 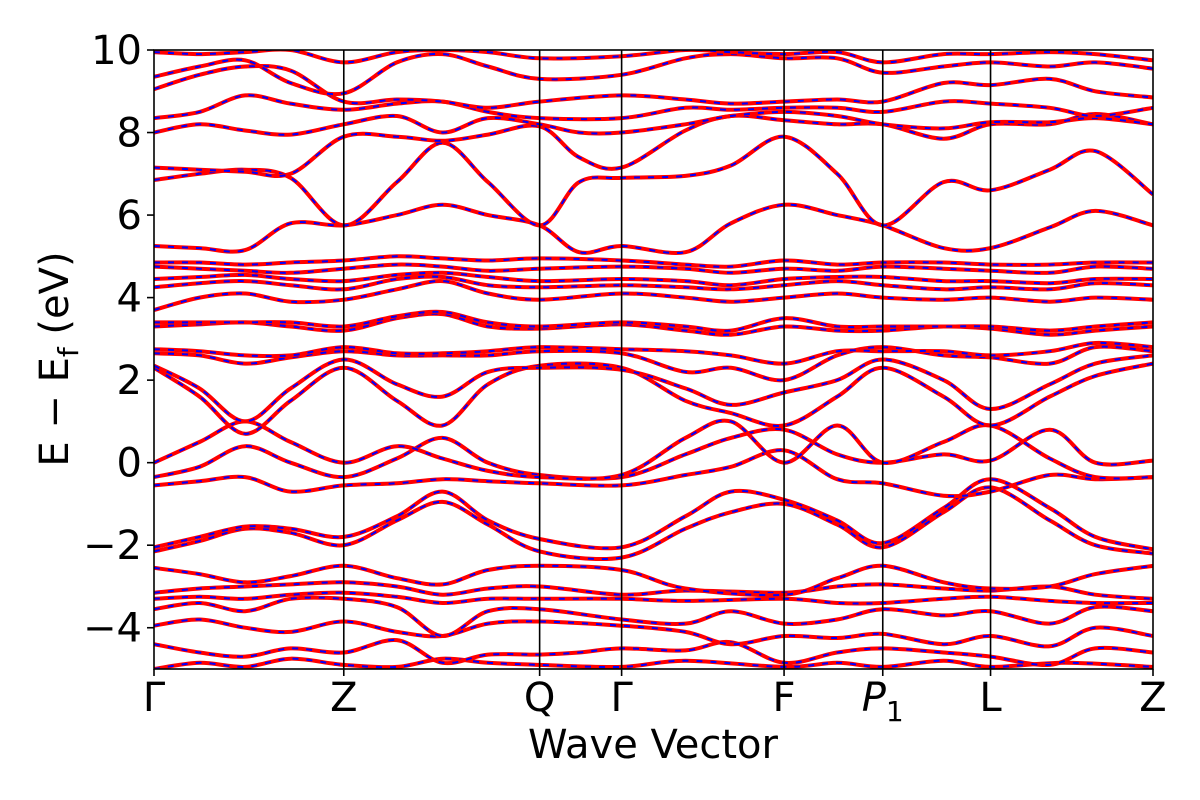 What do you see at coordinates (621, 698) in the screenshot?
I see `x-tick-label-3: Γ` at bounding box center [621, 698].